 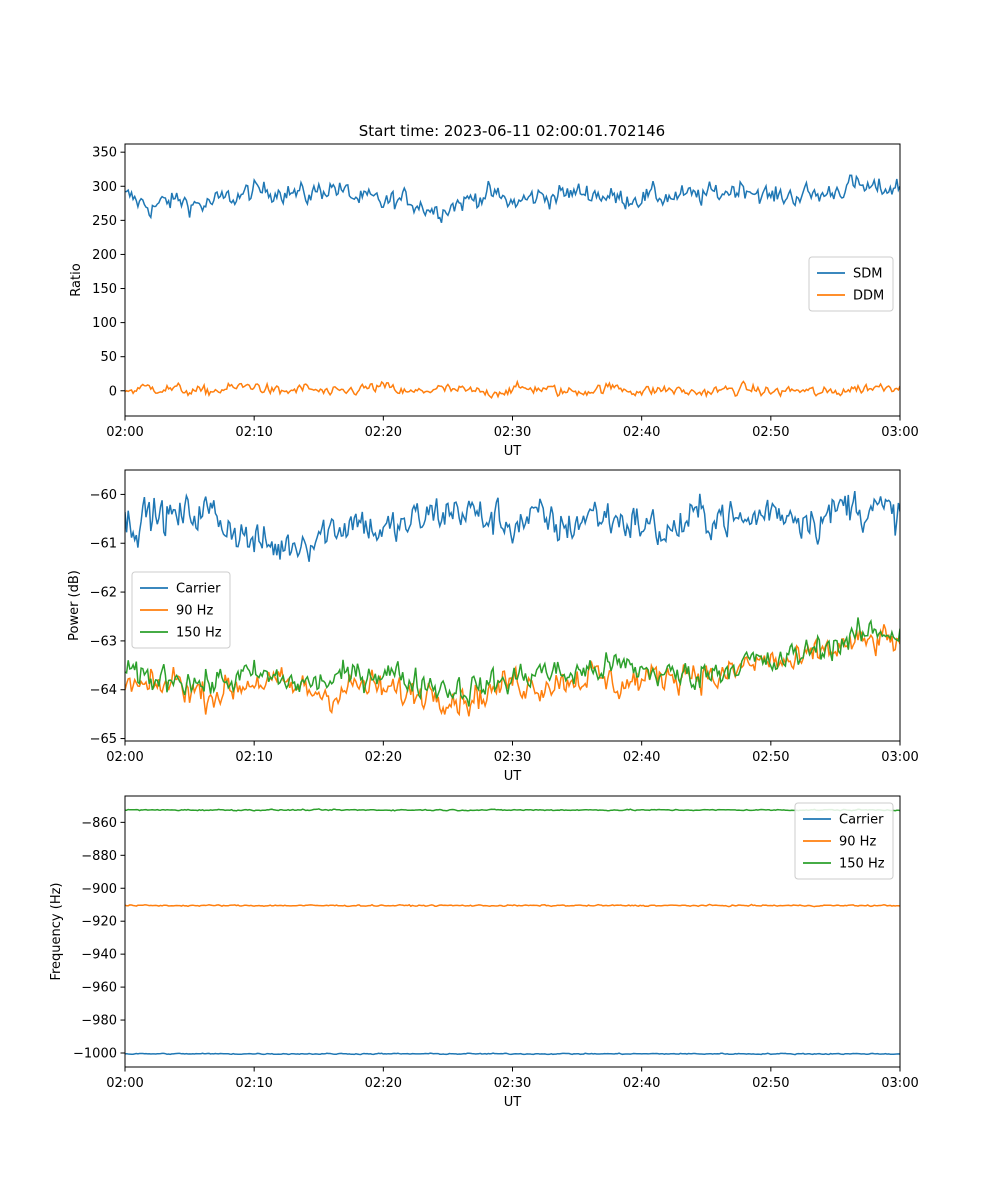 I want to click on y-tick-label: −1000, so click(x=95, y=1053).